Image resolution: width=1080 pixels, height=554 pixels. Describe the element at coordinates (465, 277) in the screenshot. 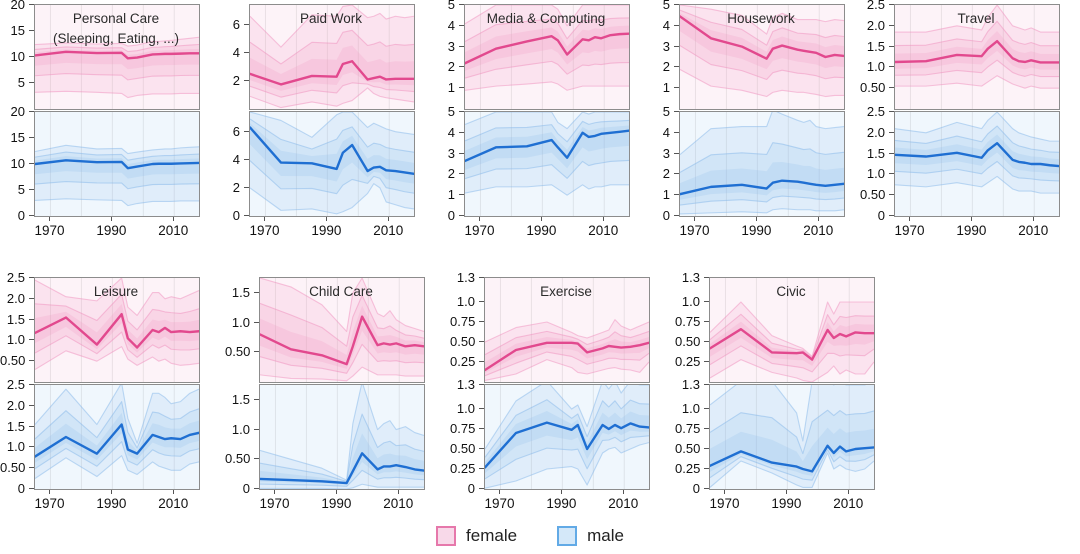

I see `y-tick-label: 1.3` at that location.